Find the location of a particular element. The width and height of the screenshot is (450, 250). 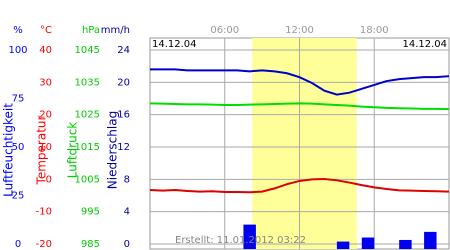

axis-unit: mm/h is located at coordinates (115, 30).